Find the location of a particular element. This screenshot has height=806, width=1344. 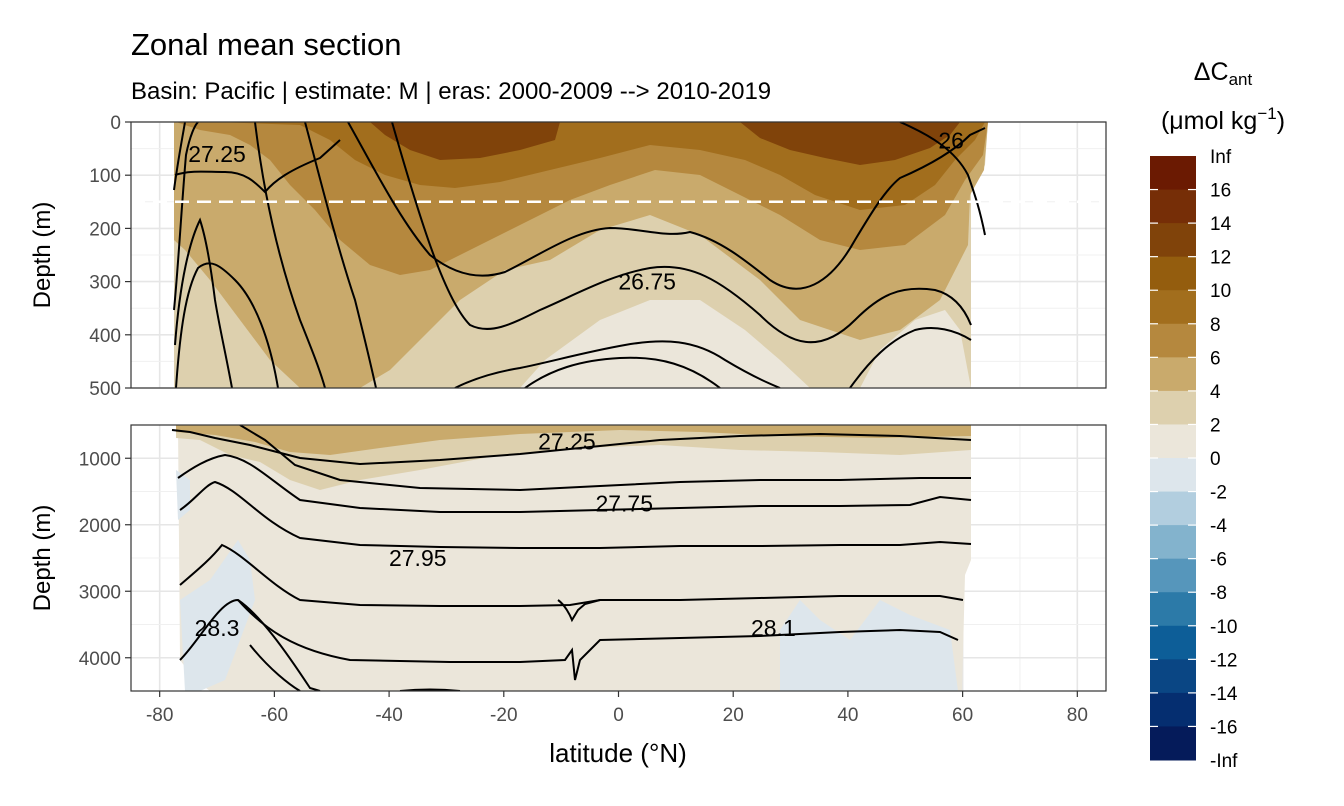

legend-title-main: ΔC is located at coordinates (1211, 72).